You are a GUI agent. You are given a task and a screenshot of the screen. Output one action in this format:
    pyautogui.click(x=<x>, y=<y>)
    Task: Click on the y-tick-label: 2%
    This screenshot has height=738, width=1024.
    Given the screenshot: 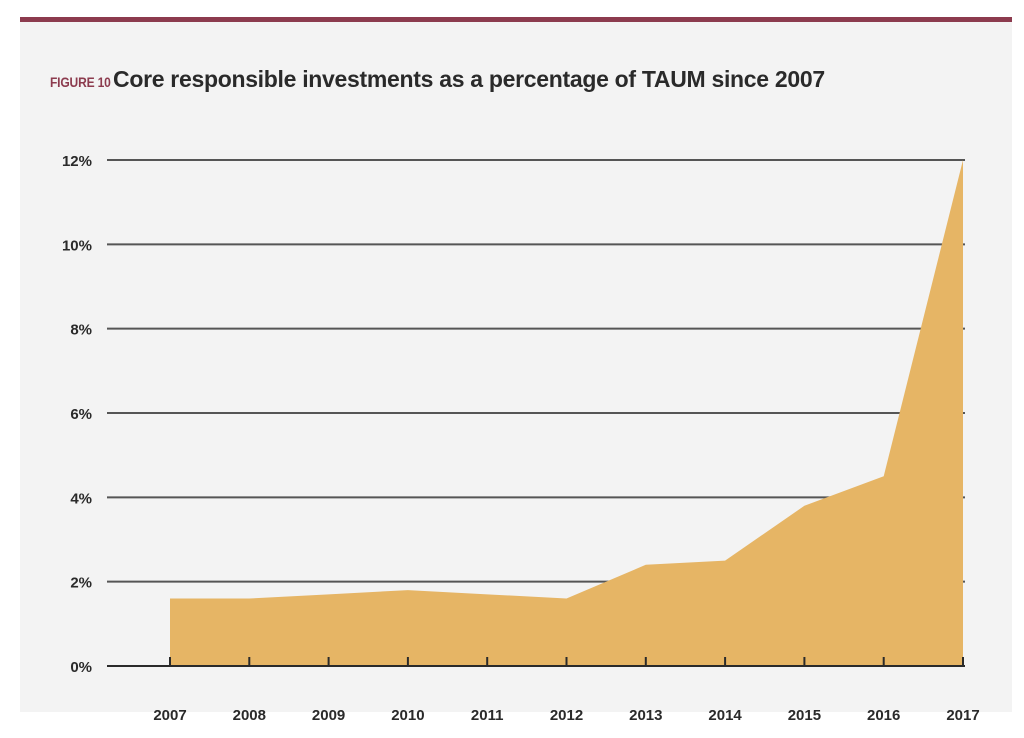 What is the action you would take?
    pyautogui.click(x=81, y=583)
    